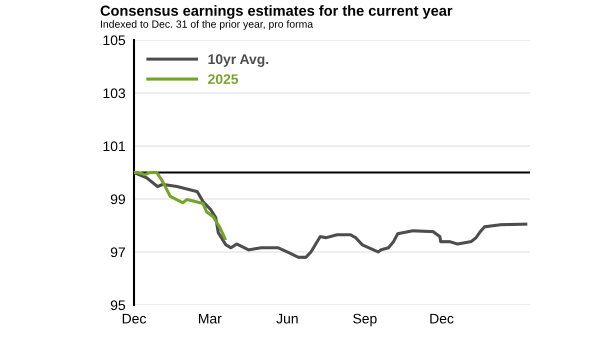 The image size is (605, 341). Describe the element at coordinates (207, 25) in the screenshot. I see `chart-subtitle: Indexed to Dec. 31 of the prior year, pro forma` at that location.